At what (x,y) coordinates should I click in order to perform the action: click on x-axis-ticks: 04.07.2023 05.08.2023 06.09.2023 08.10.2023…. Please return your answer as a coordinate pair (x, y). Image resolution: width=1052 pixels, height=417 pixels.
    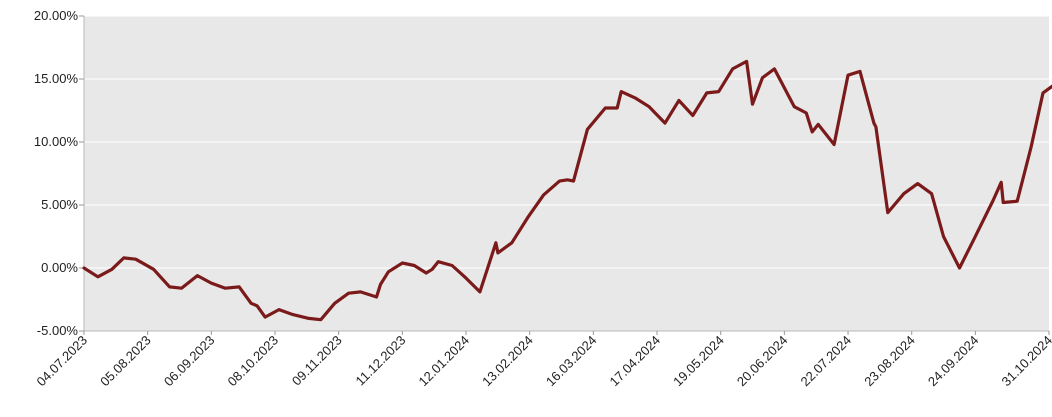
    Looking at the image, I should click on (542, 360).